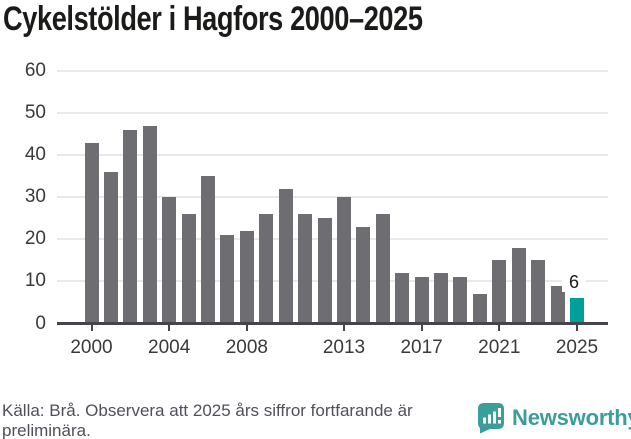 This screenshot has width=631, height=439. What do you see at coordinates (40, 323) in the screenshot?
I see `y-axis-label-0: 0` at bounding box center [40, 323].